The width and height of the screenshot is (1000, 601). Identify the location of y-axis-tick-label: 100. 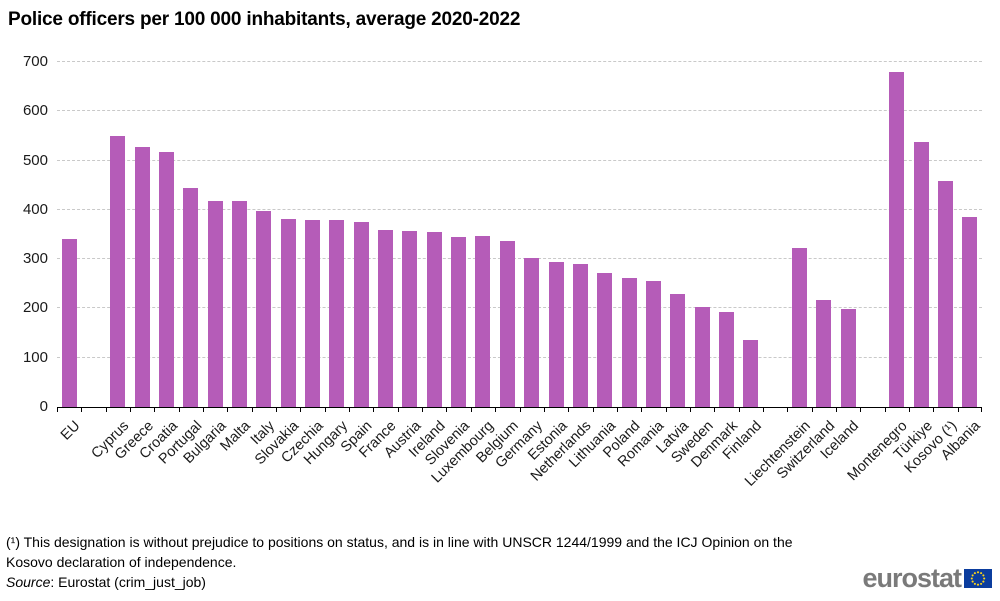
(35, 357).